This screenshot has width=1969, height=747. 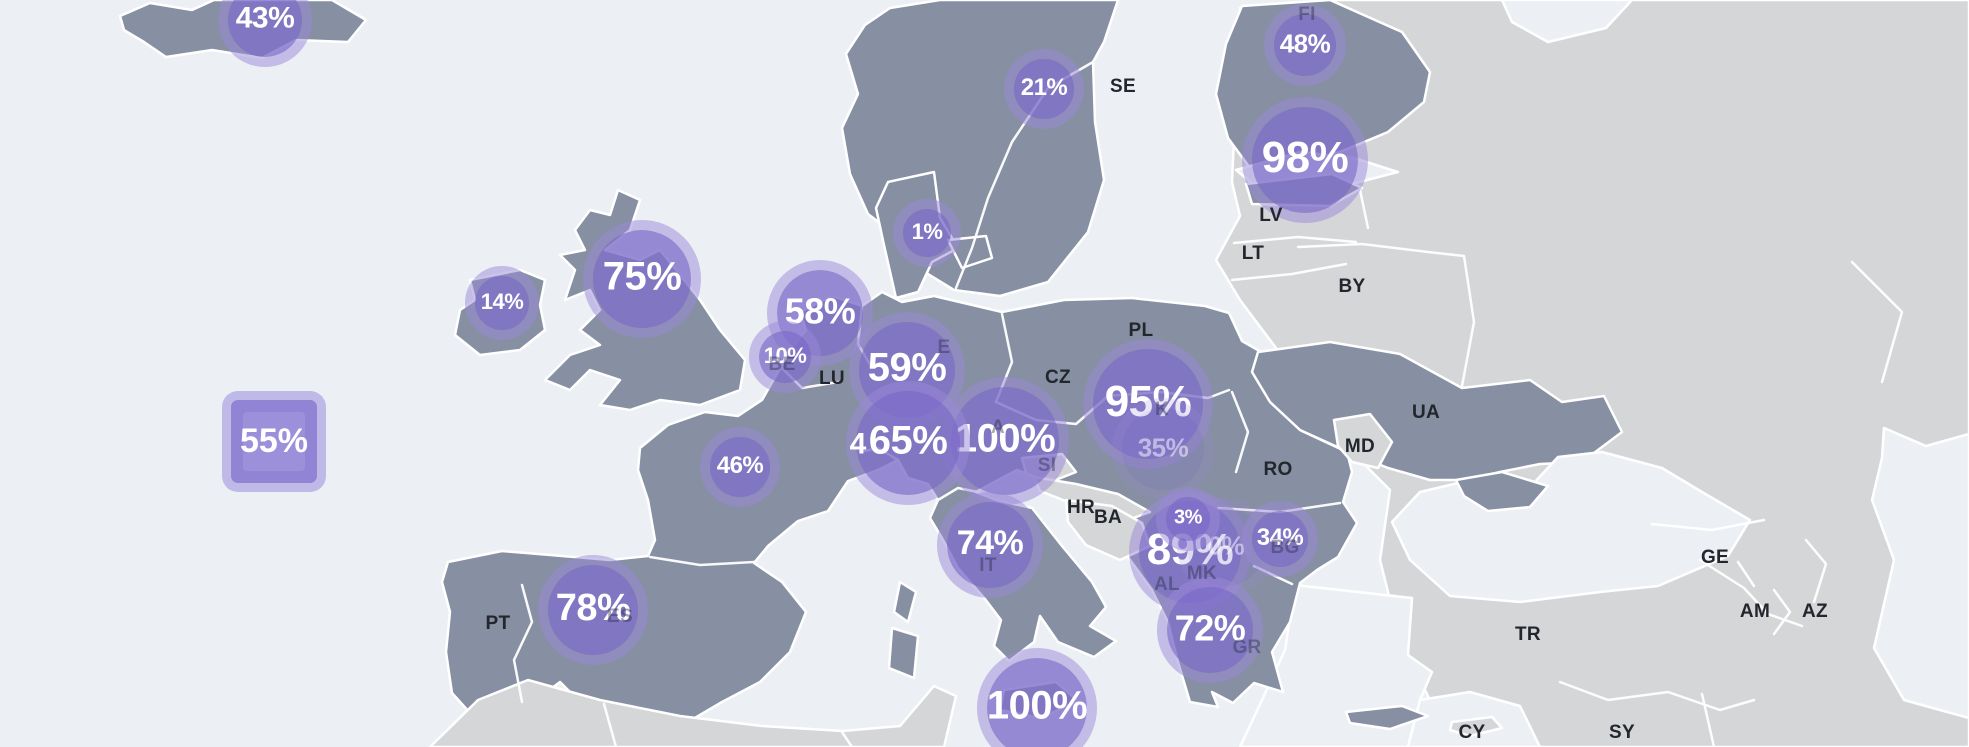 I want to click on bubble-value: 78%, so click(x=593, y=607).